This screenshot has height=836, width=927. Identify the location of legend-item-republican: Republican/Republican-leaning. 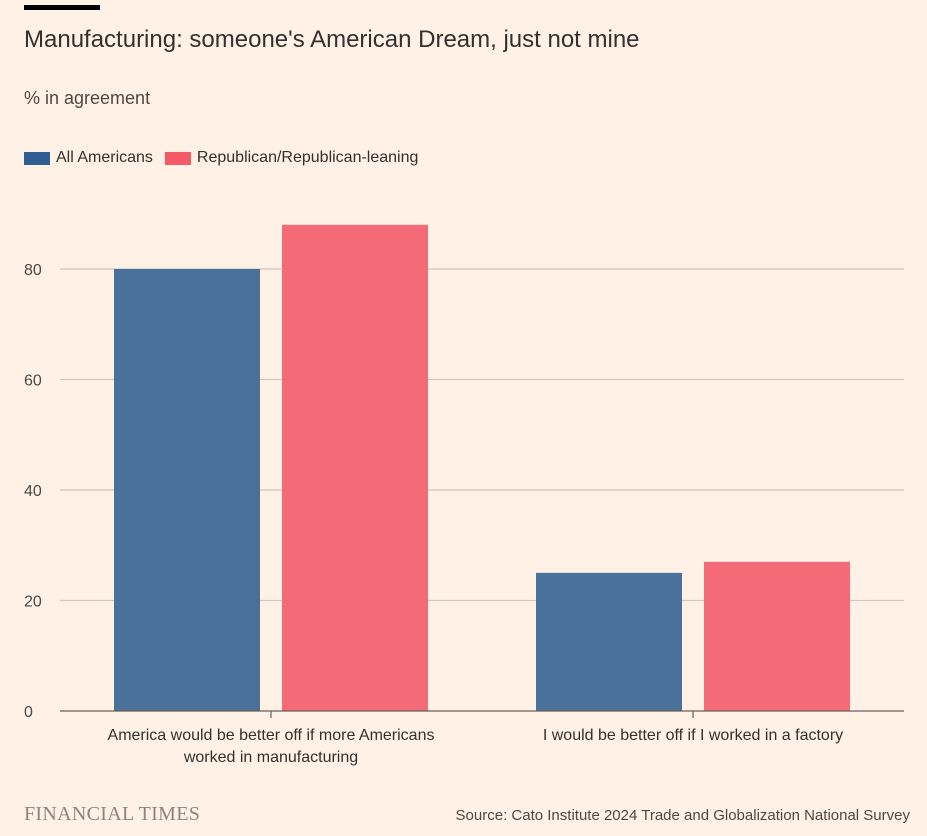
(291, 158).